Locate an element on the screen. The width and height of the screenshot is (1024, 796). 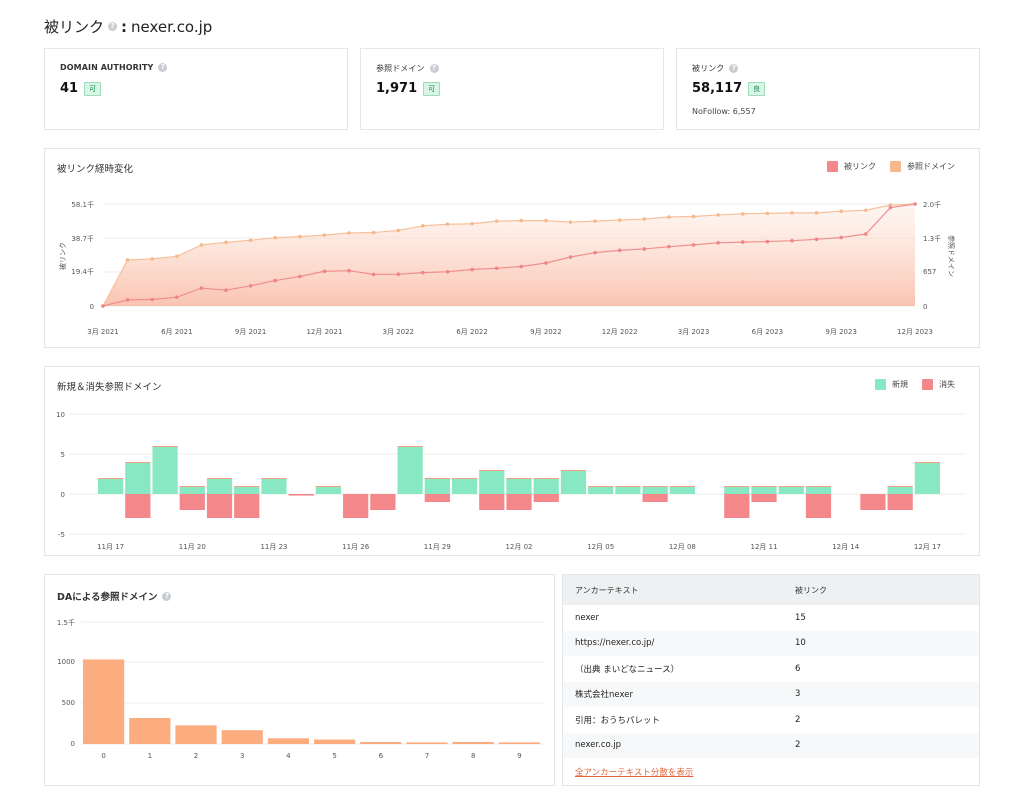
legend-item-lost: 消失 is located at coordinates (938, 384).